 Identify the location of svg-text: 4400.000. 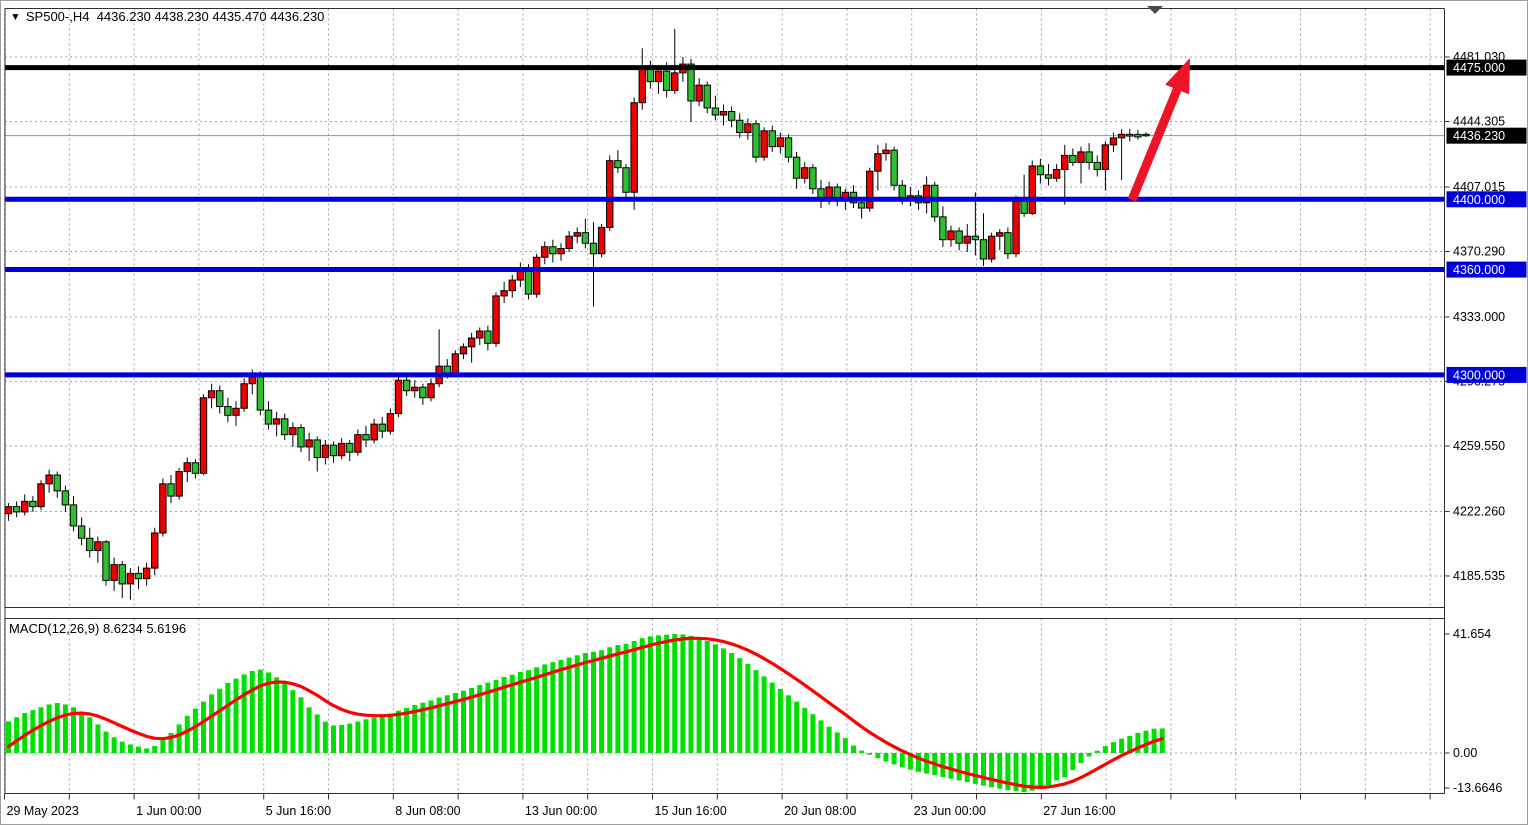
(1479, 200).